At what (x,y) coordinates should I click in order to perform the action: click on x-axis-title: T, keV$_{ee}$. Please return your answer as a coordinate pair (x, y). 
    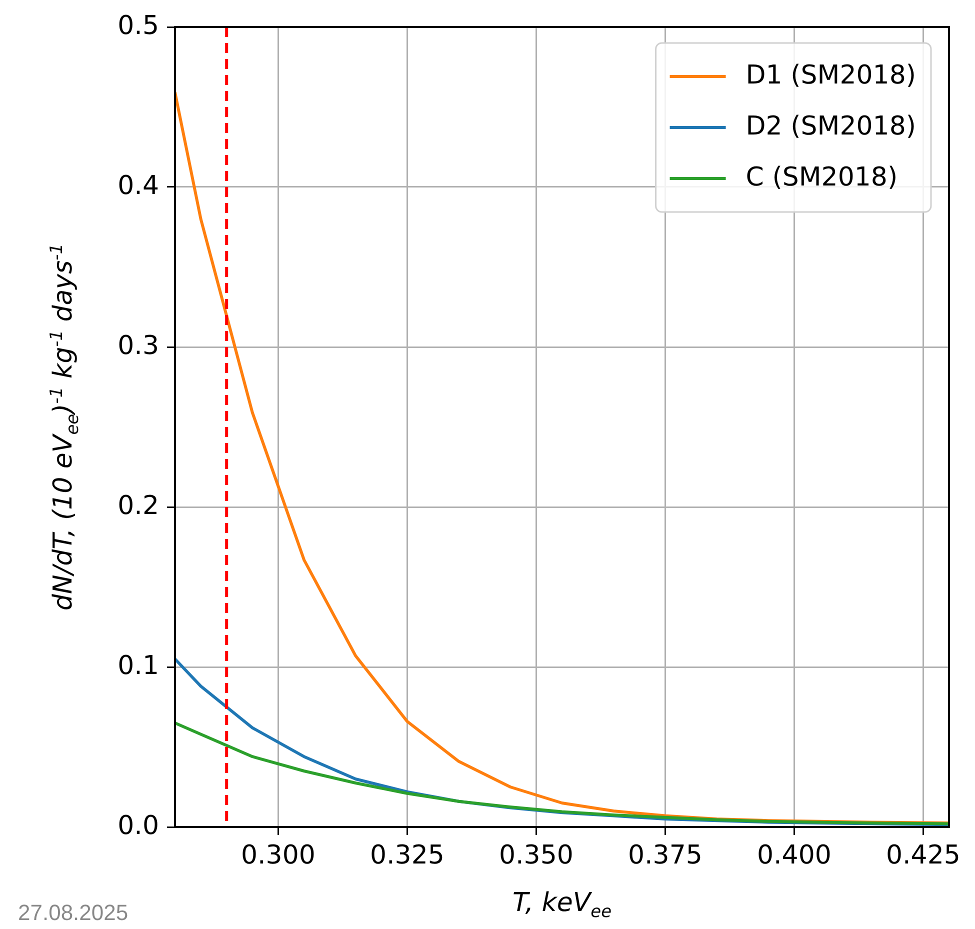
    Looking at the image, I should click on (562, 905).